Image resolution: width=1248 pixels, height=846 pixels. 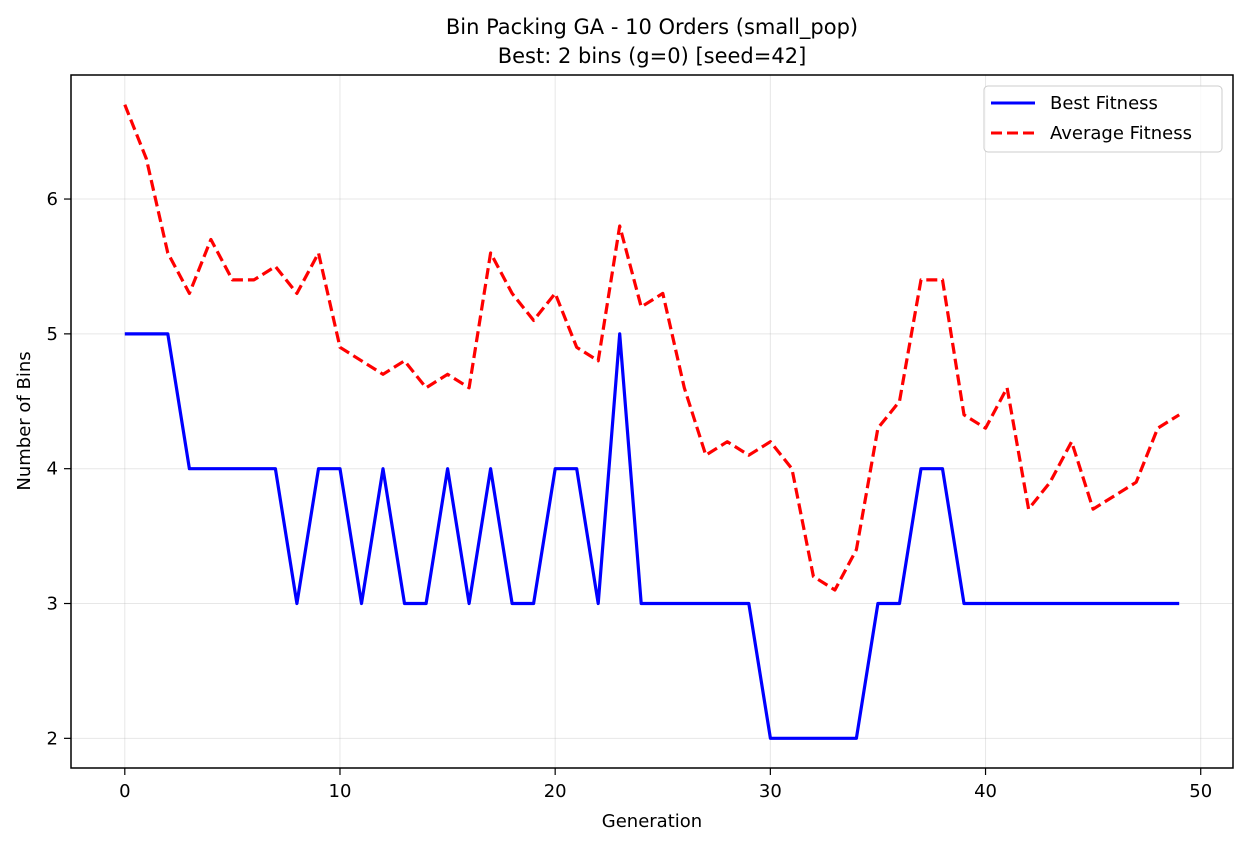 What do you see at coordinates (52, 469) in the screenshot?
I see `y-tick-label: 4` at bounding box center [52, 469].